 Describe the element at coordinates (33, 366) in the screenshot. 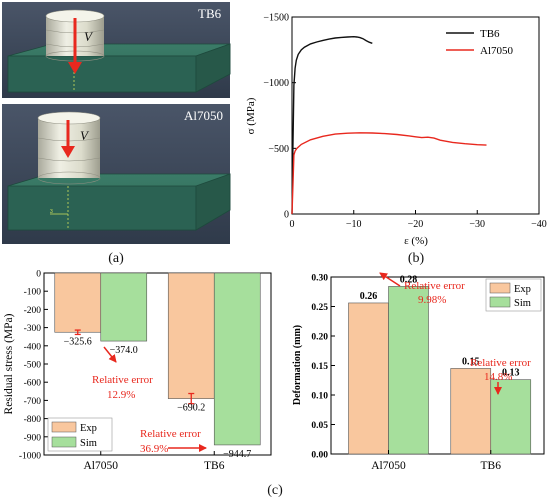

I see `y-tick-label: -500` at that location.